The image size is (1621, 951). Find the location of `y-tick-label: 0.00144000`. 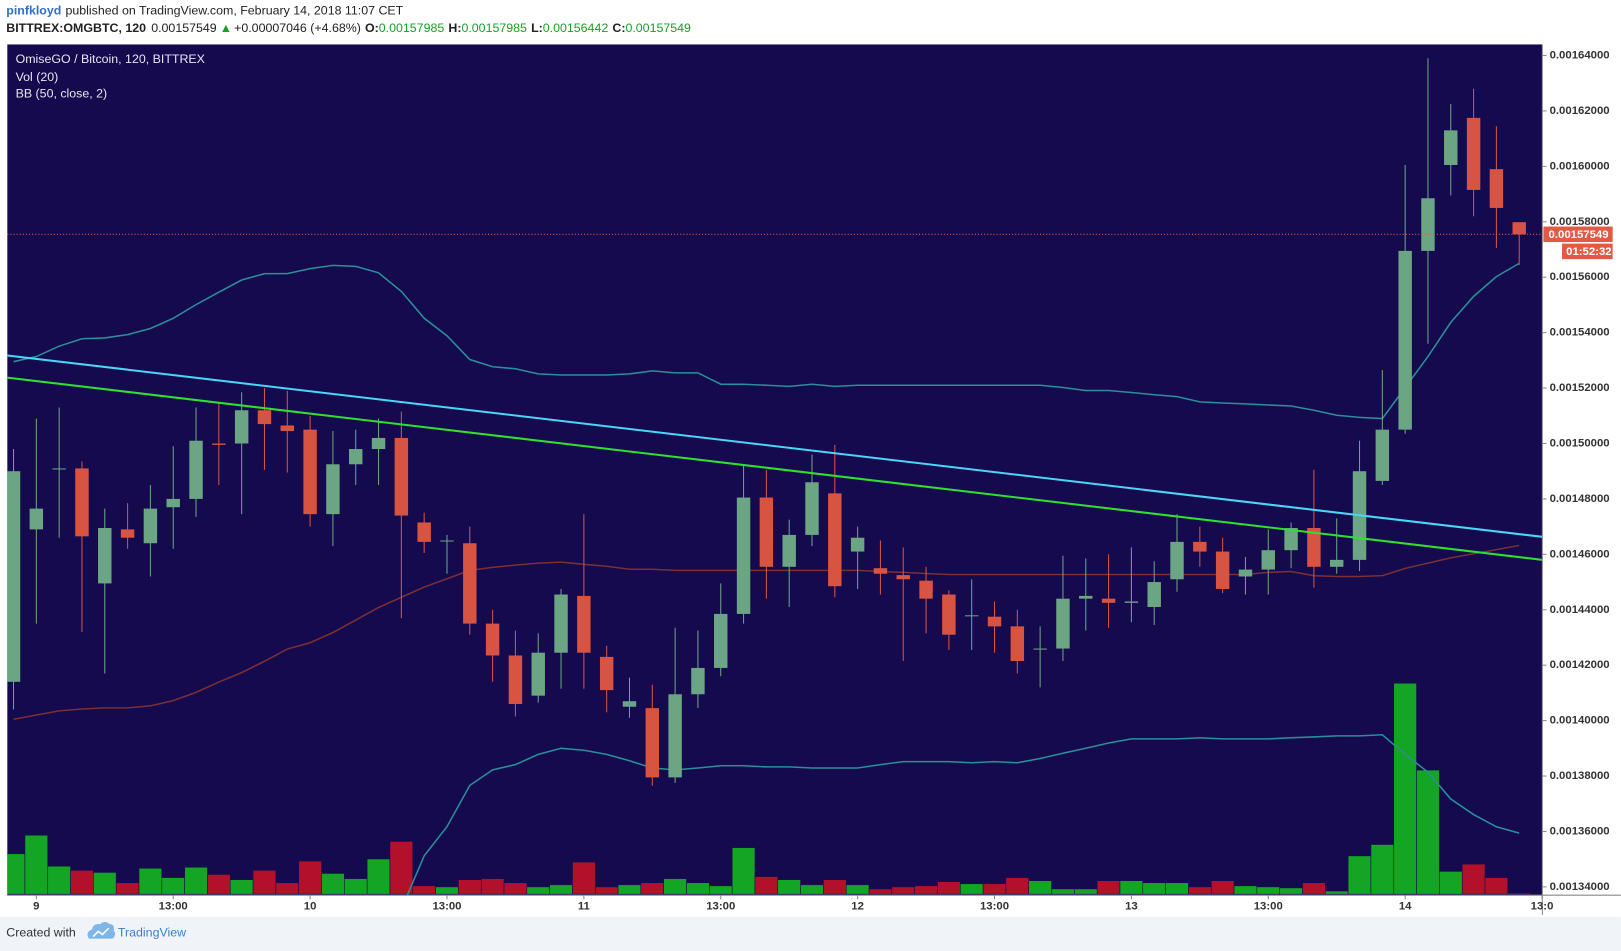

y-tick-label: 0.00144000 is located at coordinates (1580, 610).